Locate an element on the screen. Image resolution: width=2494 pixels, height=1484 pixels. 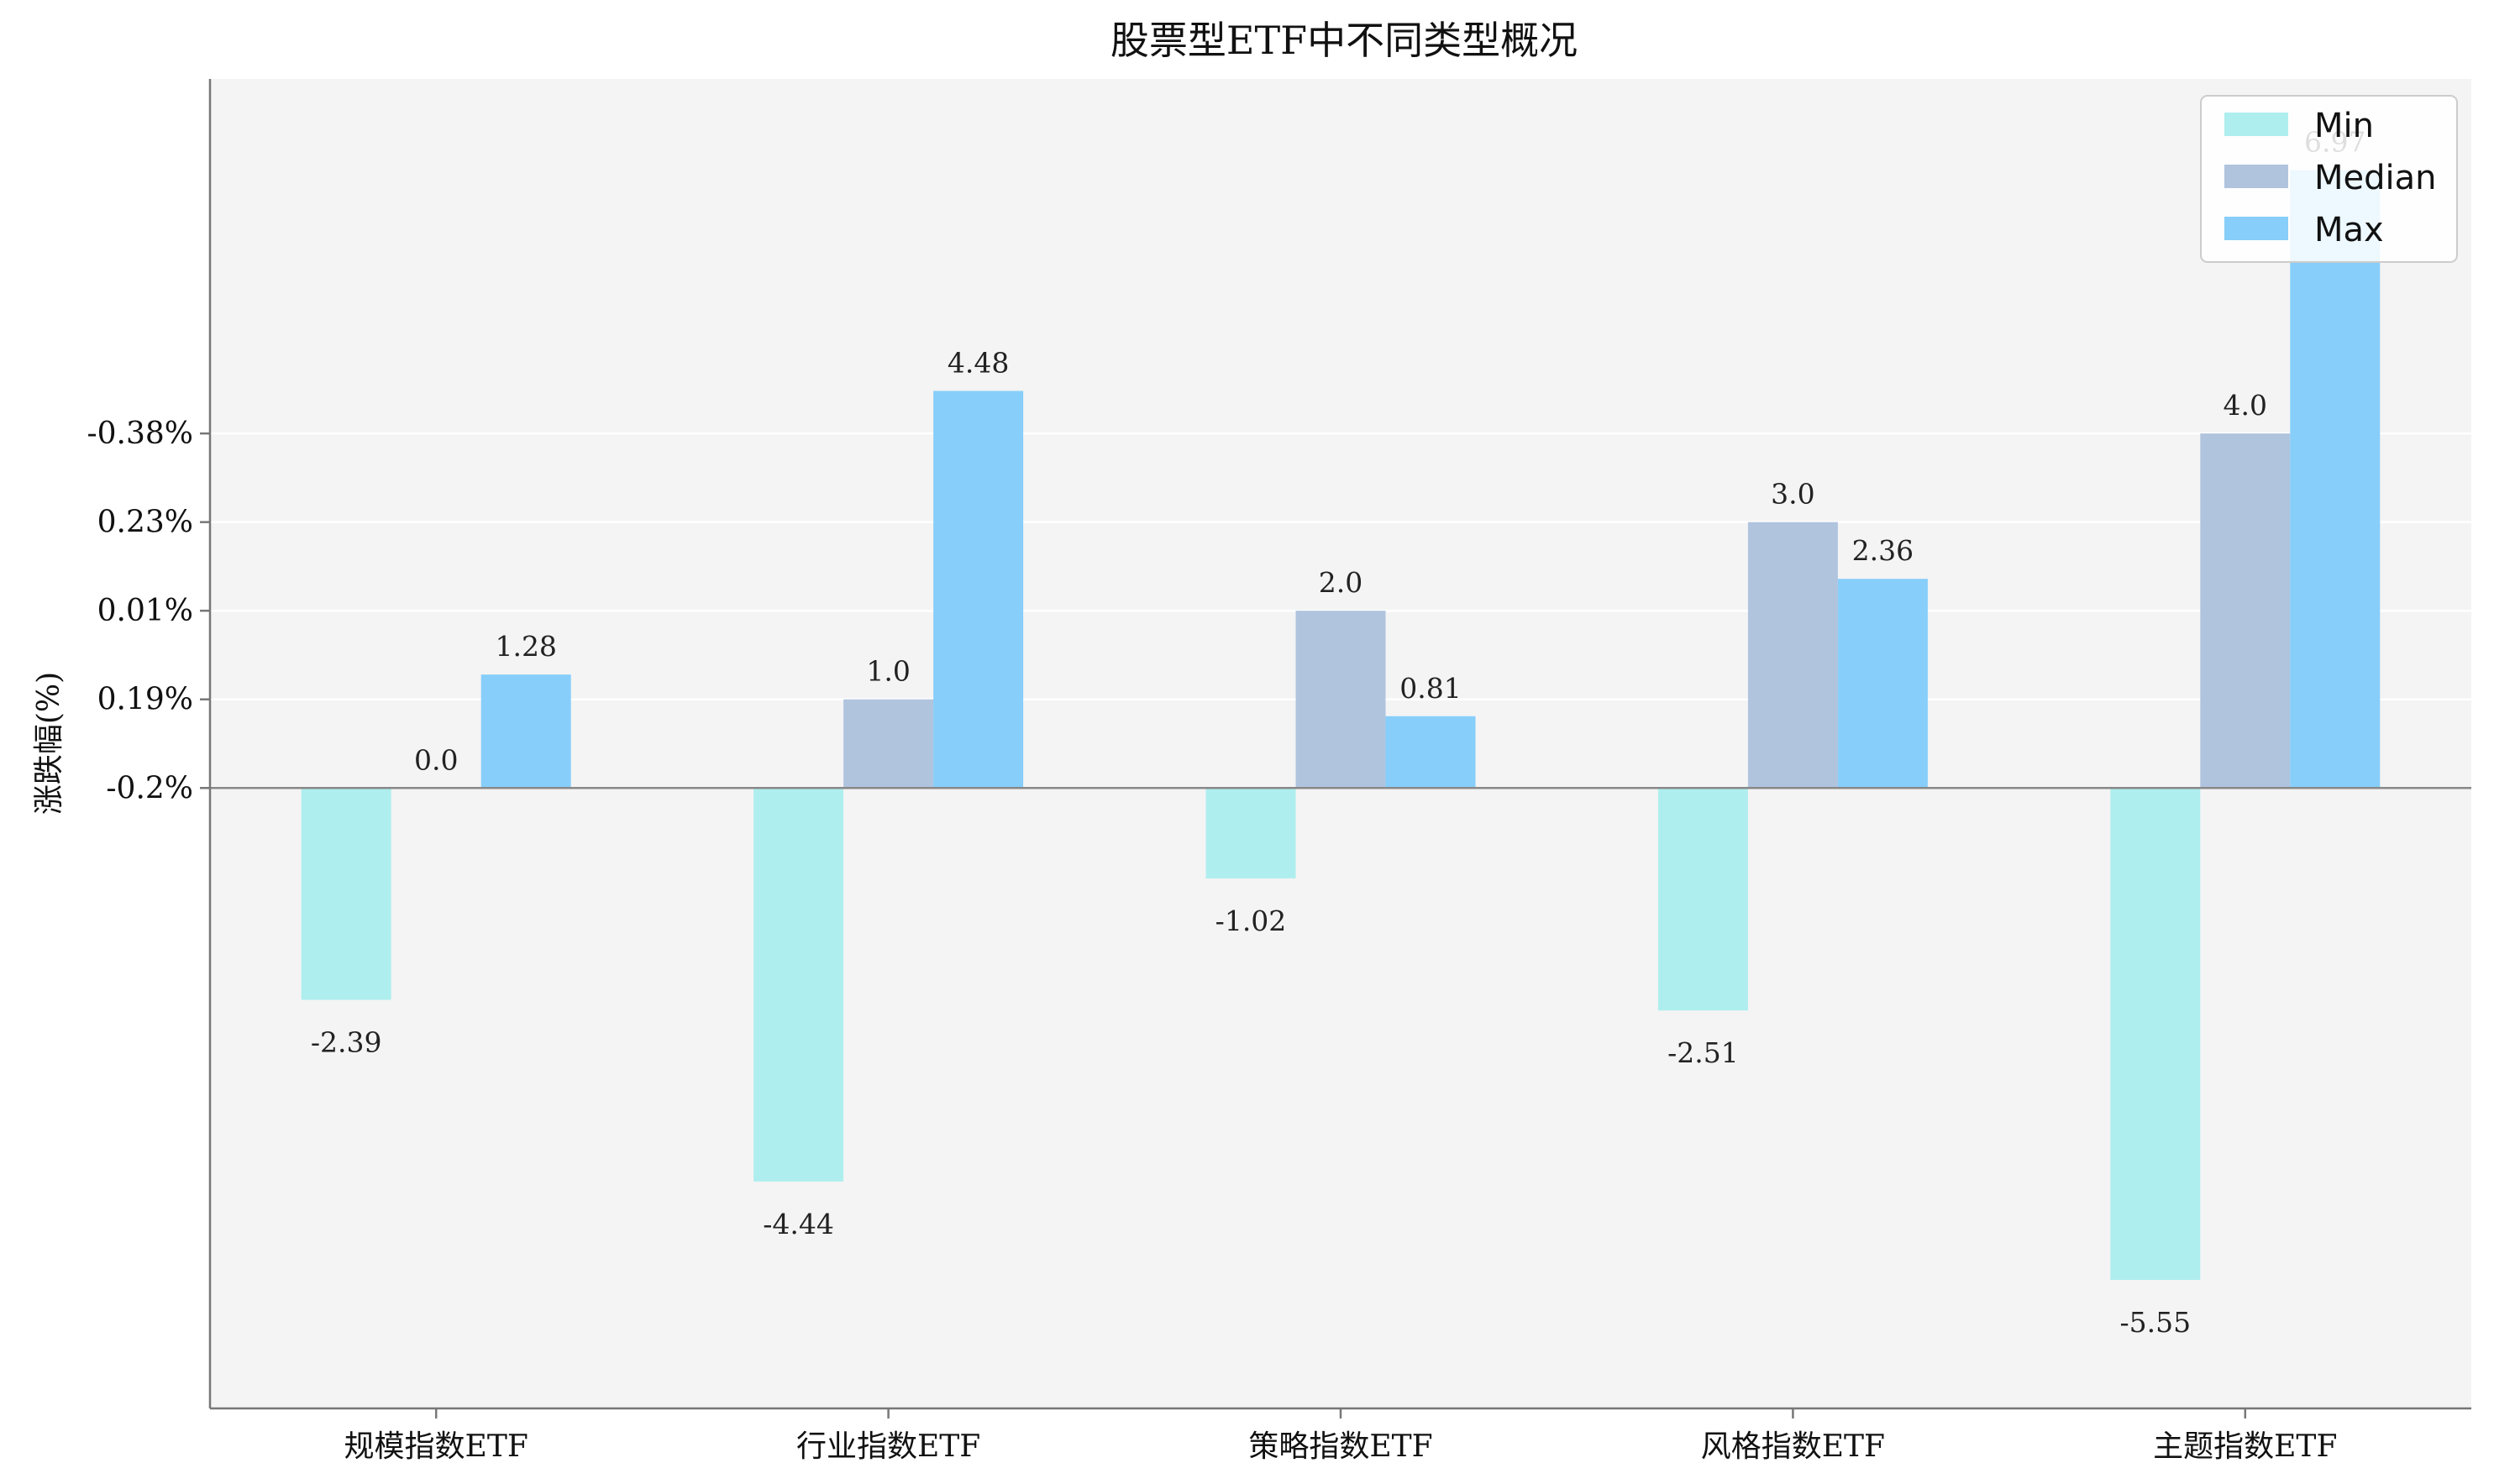
x-tick-label: 风格指数ETF is located at coordinates (1793, 1447).